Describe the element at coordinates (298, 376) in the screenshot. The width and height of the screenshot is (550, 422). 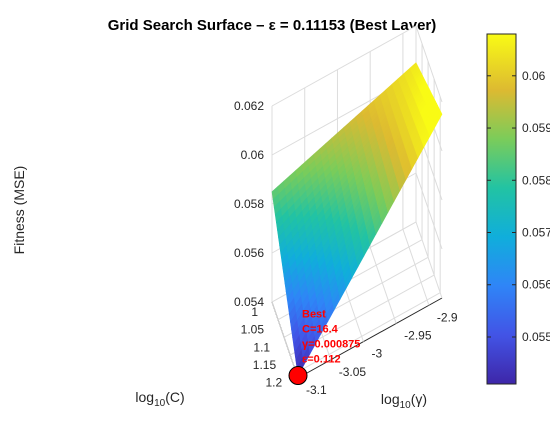
I see `best-point-marker` at that location.